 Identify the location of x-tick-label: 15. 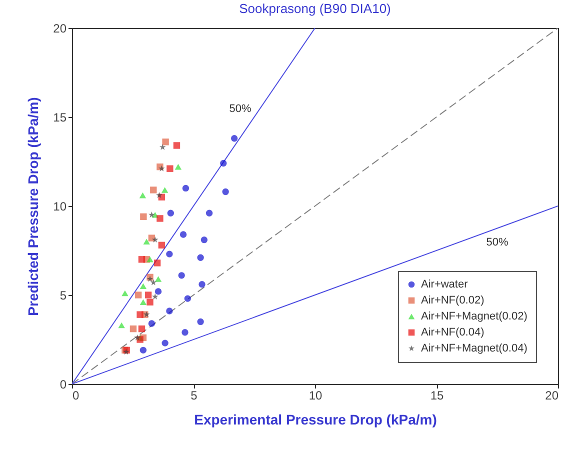
(437, 395).